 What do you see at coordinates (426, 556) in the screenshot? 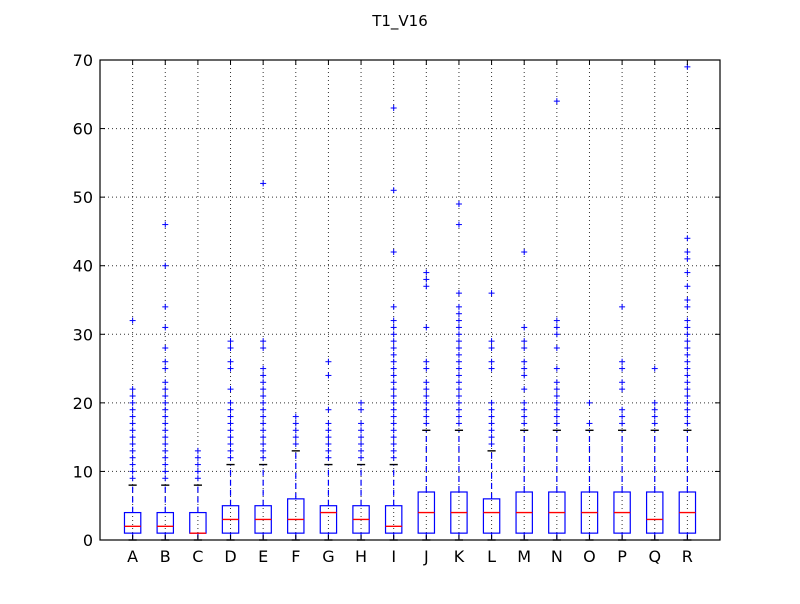
I see `x-tick-label: J` at bounding box center [426, 556].